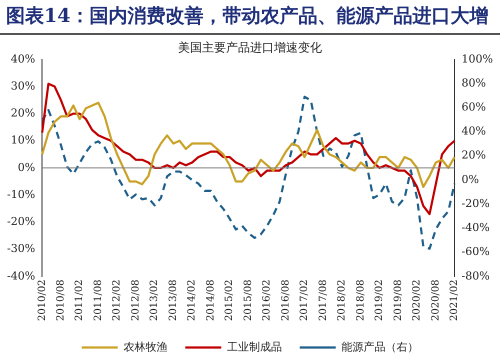 The image size is (500, 363). I want to click on y2-tick-label: 80%, so click(474, 83).